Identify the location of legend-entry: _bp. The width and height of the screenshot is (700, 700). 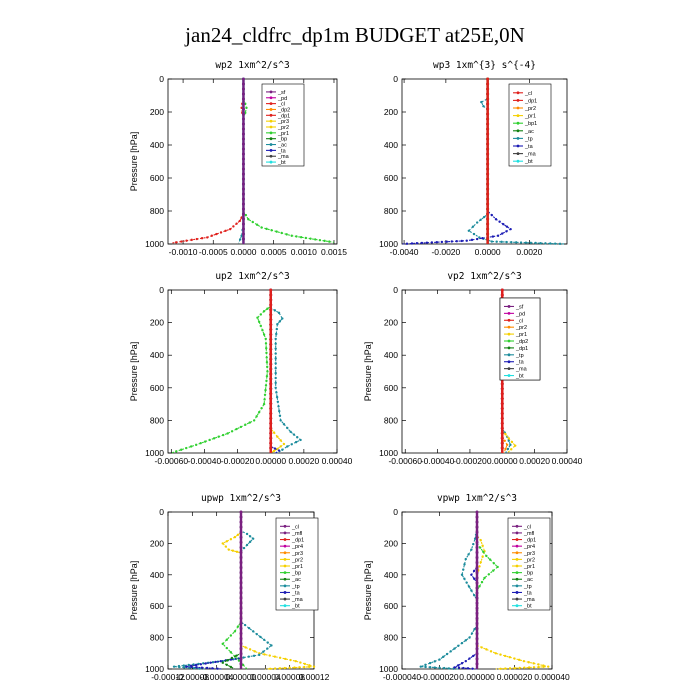
(528, 574).